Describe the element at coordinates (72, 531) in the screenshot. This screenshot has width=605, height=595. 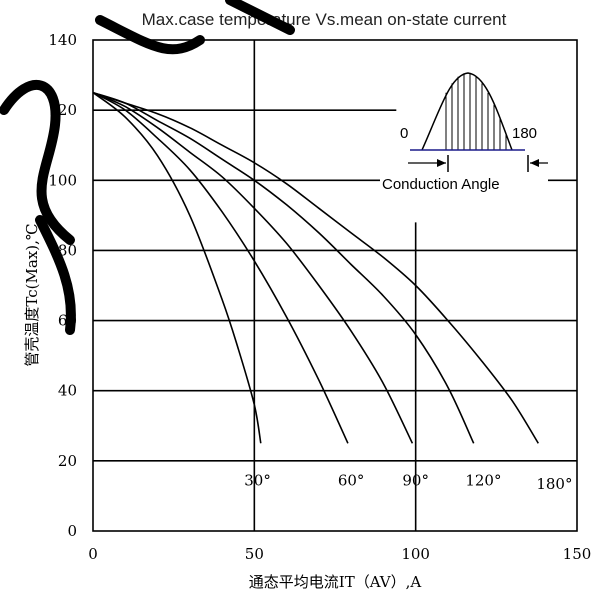
I see `y-tick-label: 0` at that location.